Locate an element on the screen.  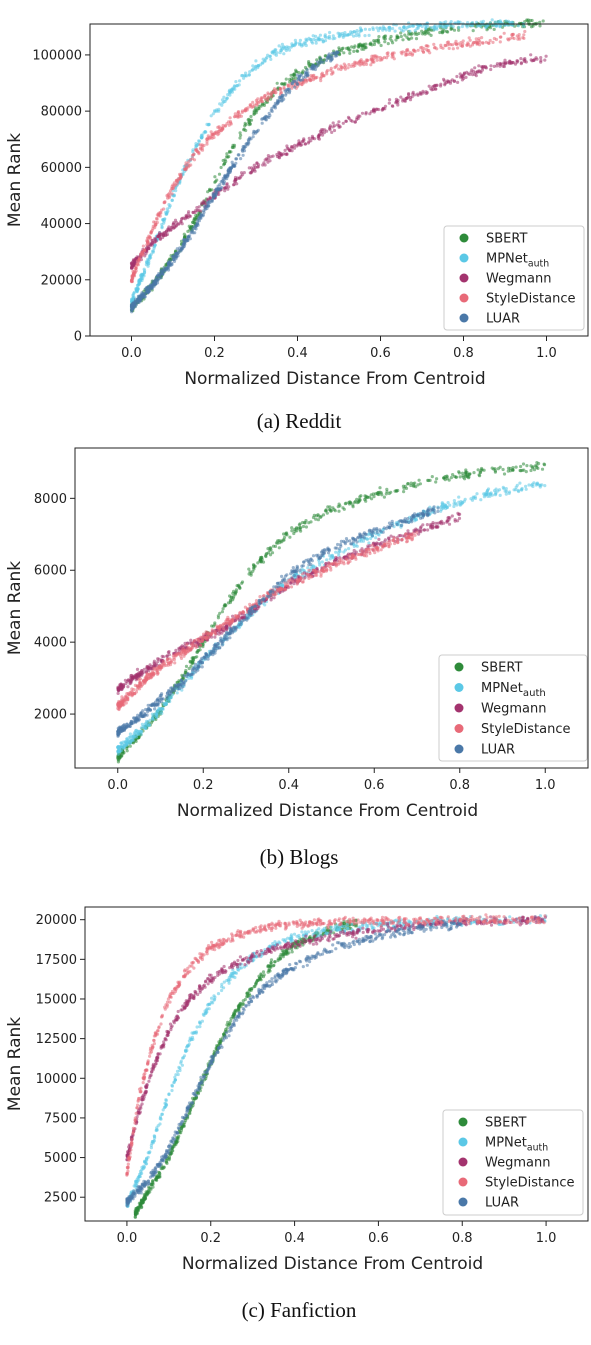
legend-label: StyleDistance is located at coordinates (531, 299).